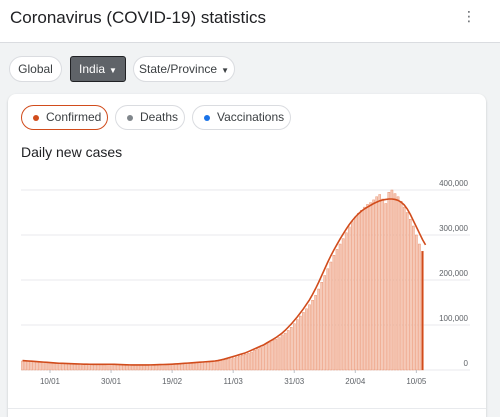 The width and height of the screenshot is (500, 417). I want to click on tab-global: Global, so click(35, 69).